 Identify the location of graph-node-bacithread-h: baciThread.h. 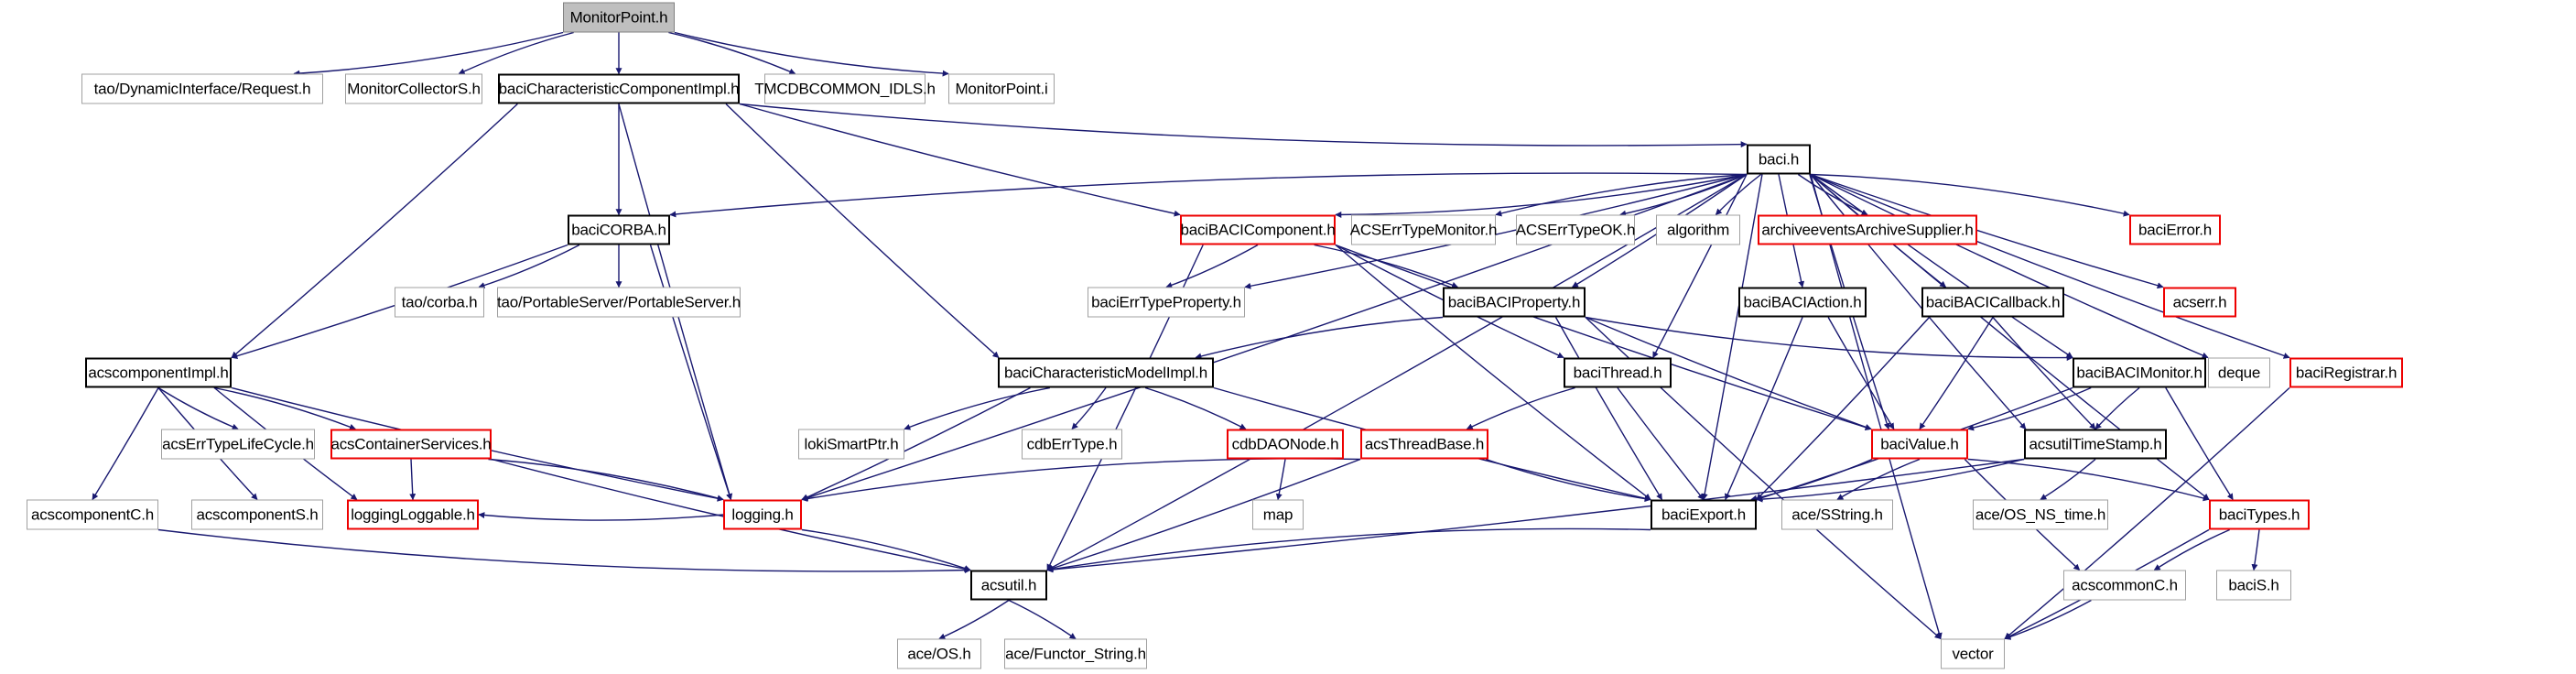
(1618, 372).